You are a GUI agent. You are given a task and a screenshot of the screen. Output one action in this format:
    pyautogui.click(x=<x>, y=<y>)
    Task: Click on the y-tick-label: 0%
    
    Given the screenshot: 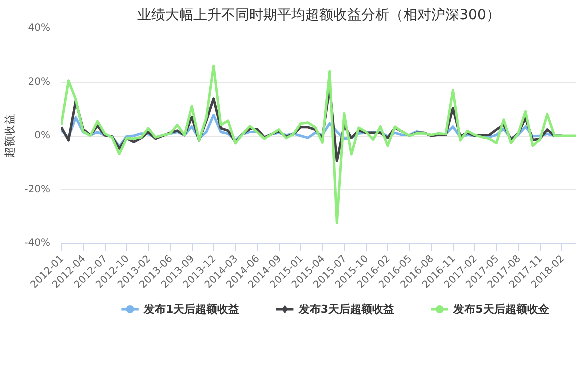 What is the action you would take?
    pyautogui.click(x=42, y=136)
    